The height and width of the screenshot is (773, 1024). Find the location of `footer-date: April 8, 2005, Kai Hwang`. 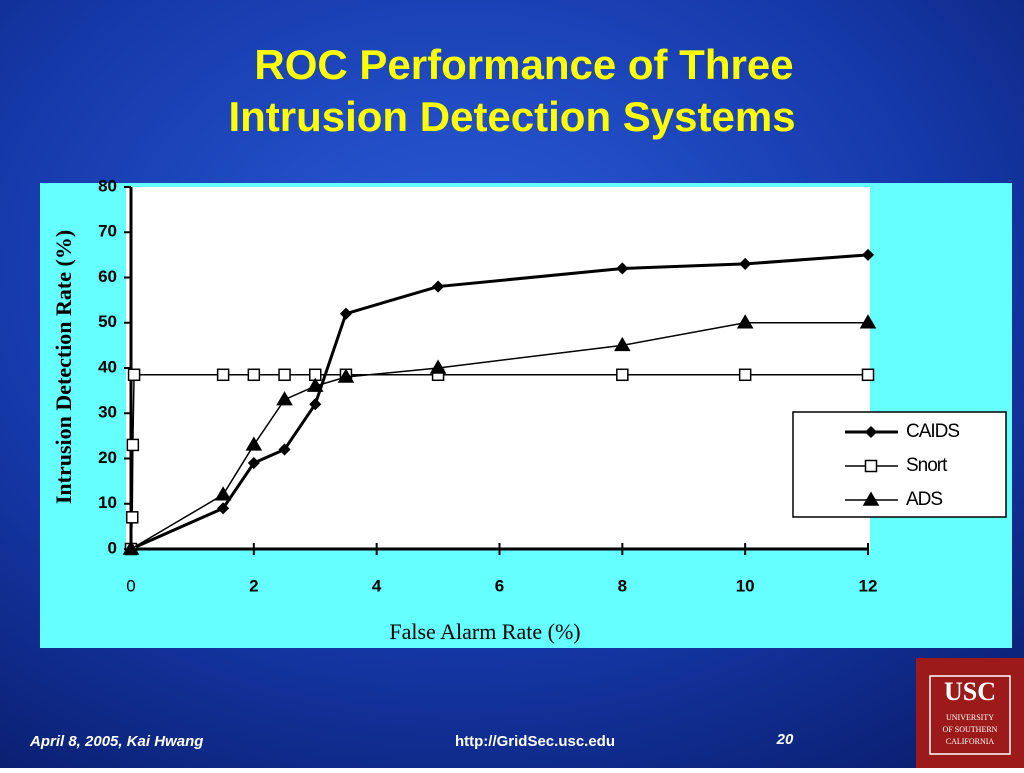

footer-date: April 8, 2005, Kai Hwang is located at coordinates (116, 741).